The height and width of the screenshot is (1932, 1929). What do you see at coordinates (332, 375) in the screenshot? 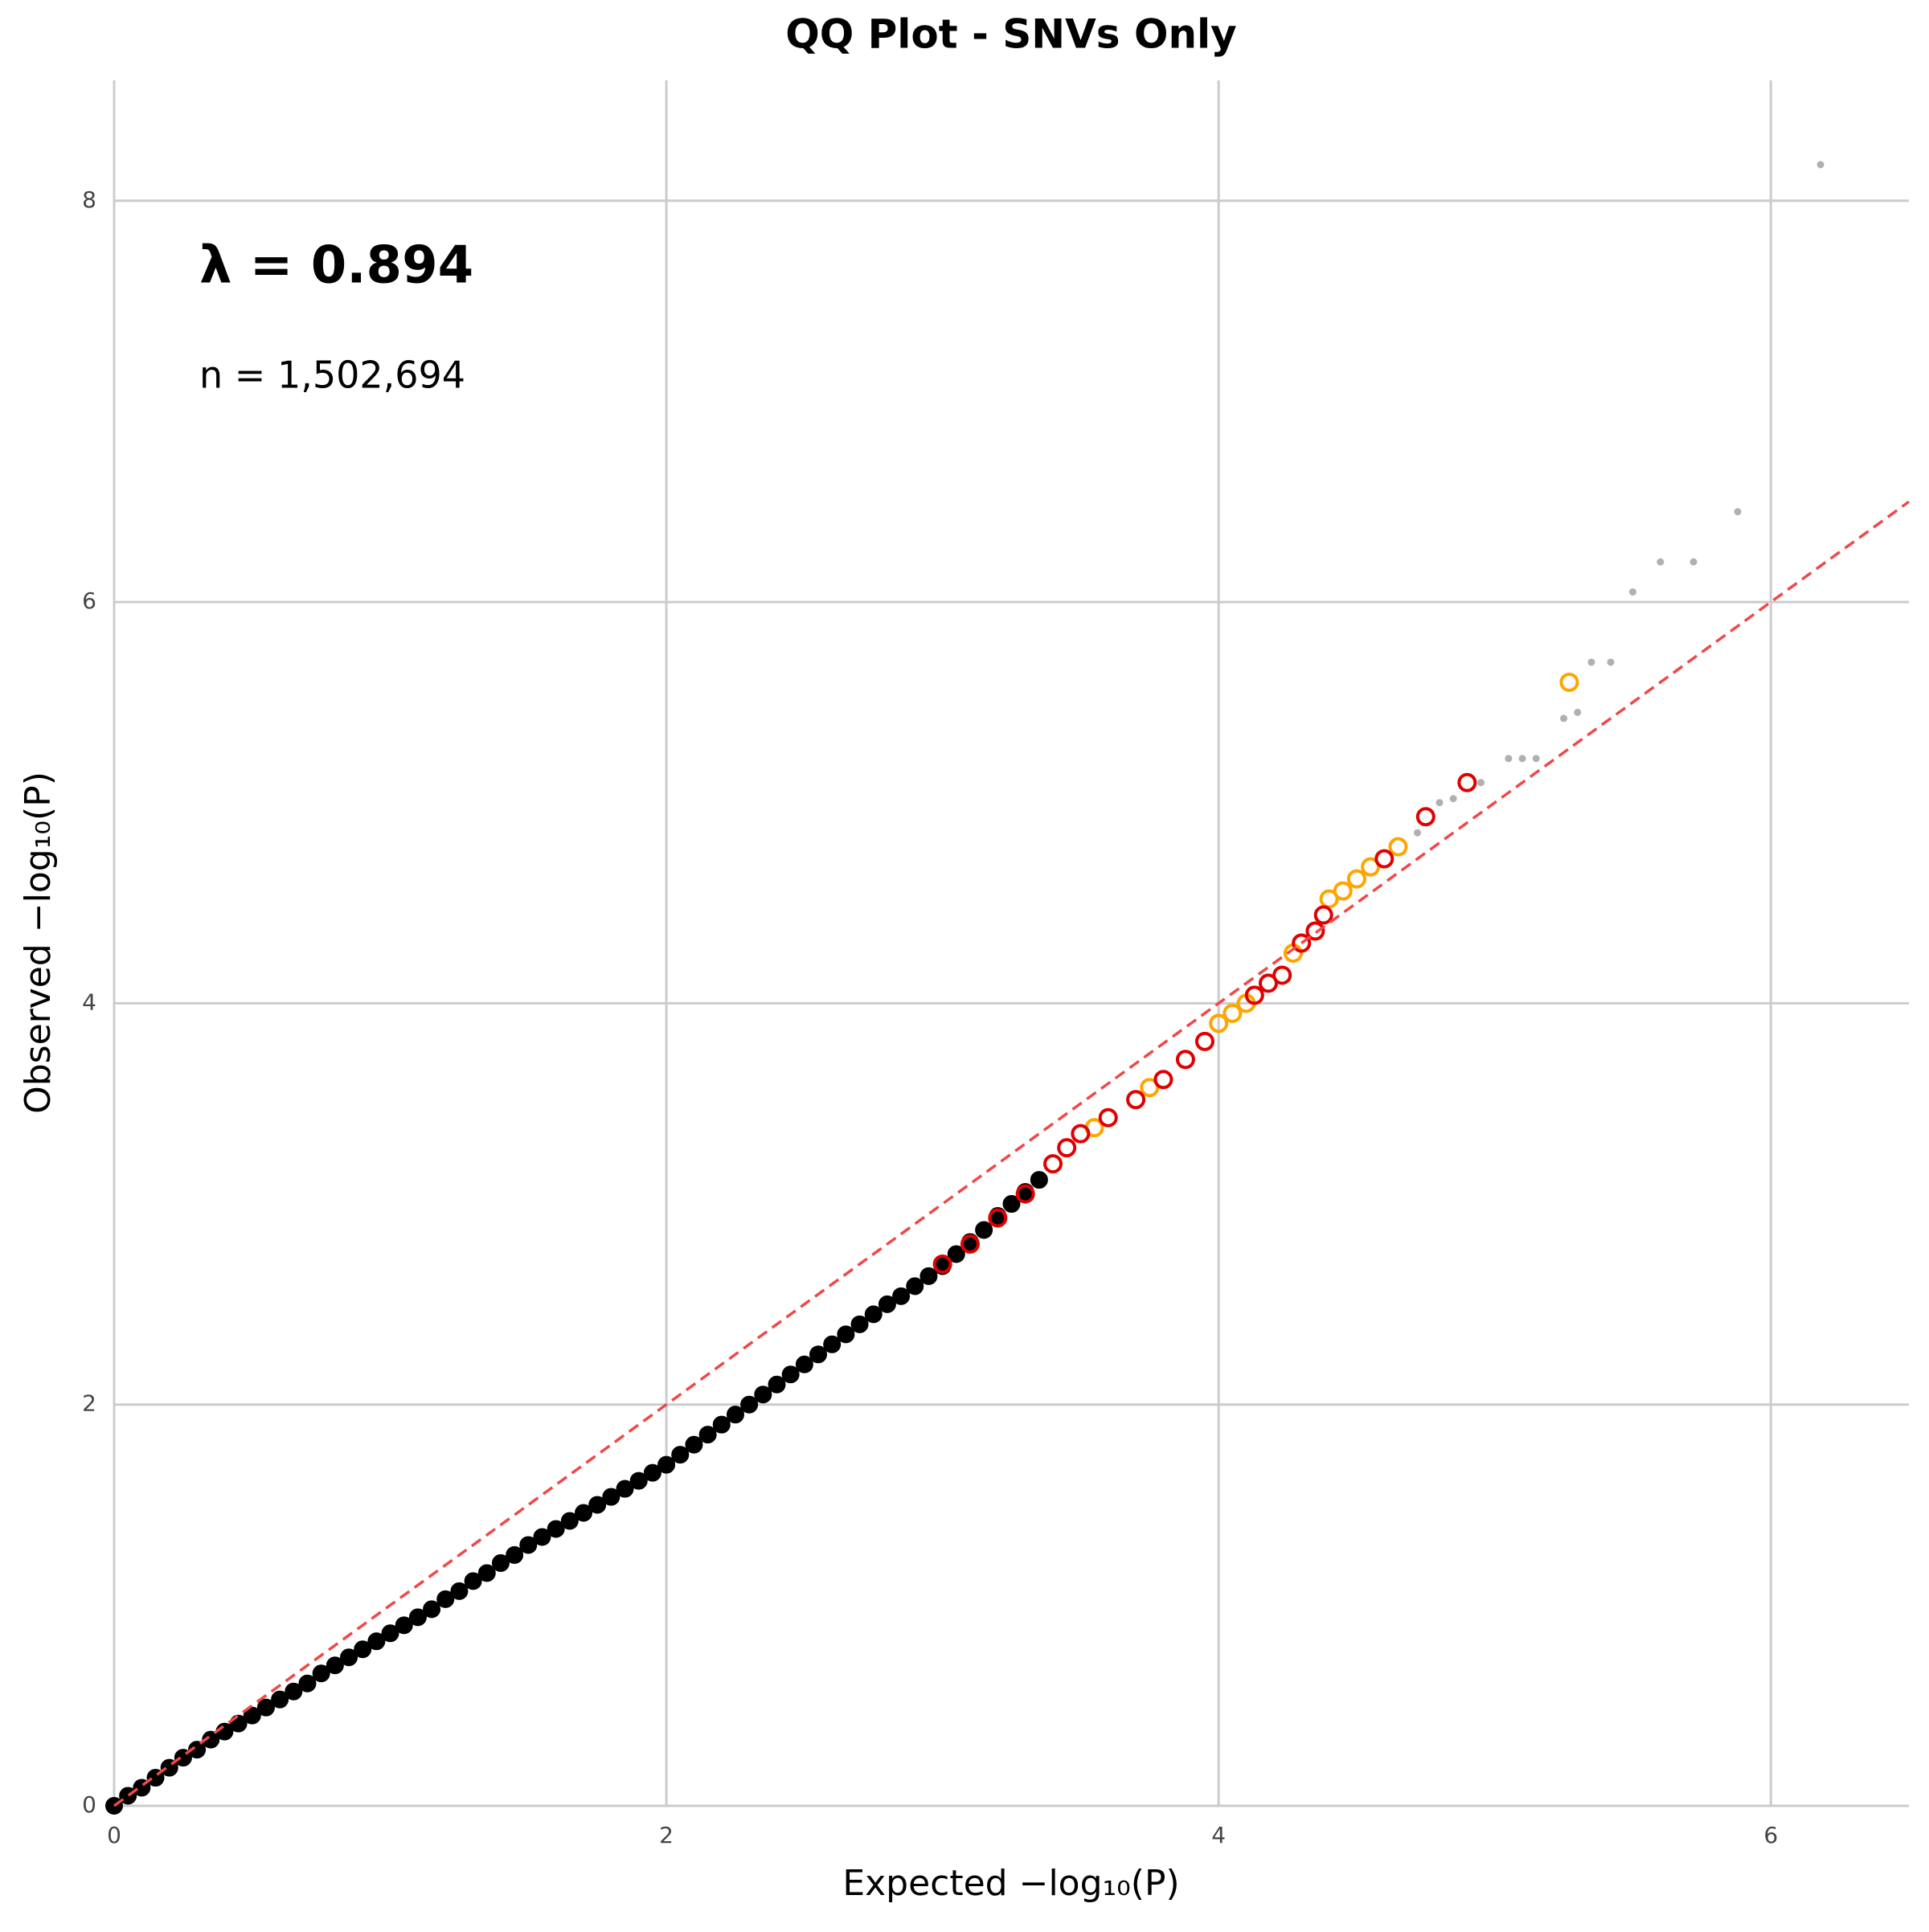
I see `annotation: n = 1,502,694` at bounding box center [332, 375].